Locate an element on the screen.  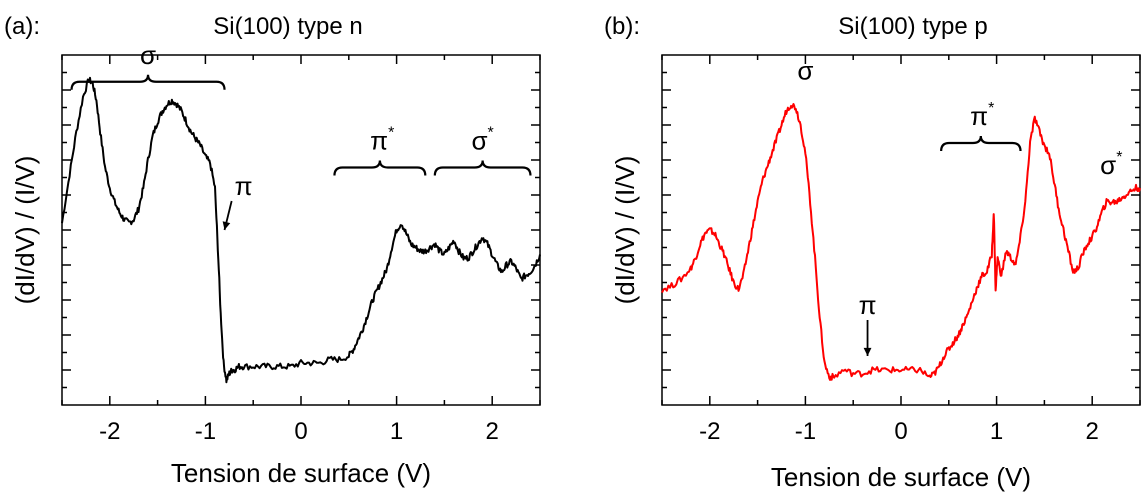
panel-b-x-tick-label: -1 is located at coordinates (805, 431).